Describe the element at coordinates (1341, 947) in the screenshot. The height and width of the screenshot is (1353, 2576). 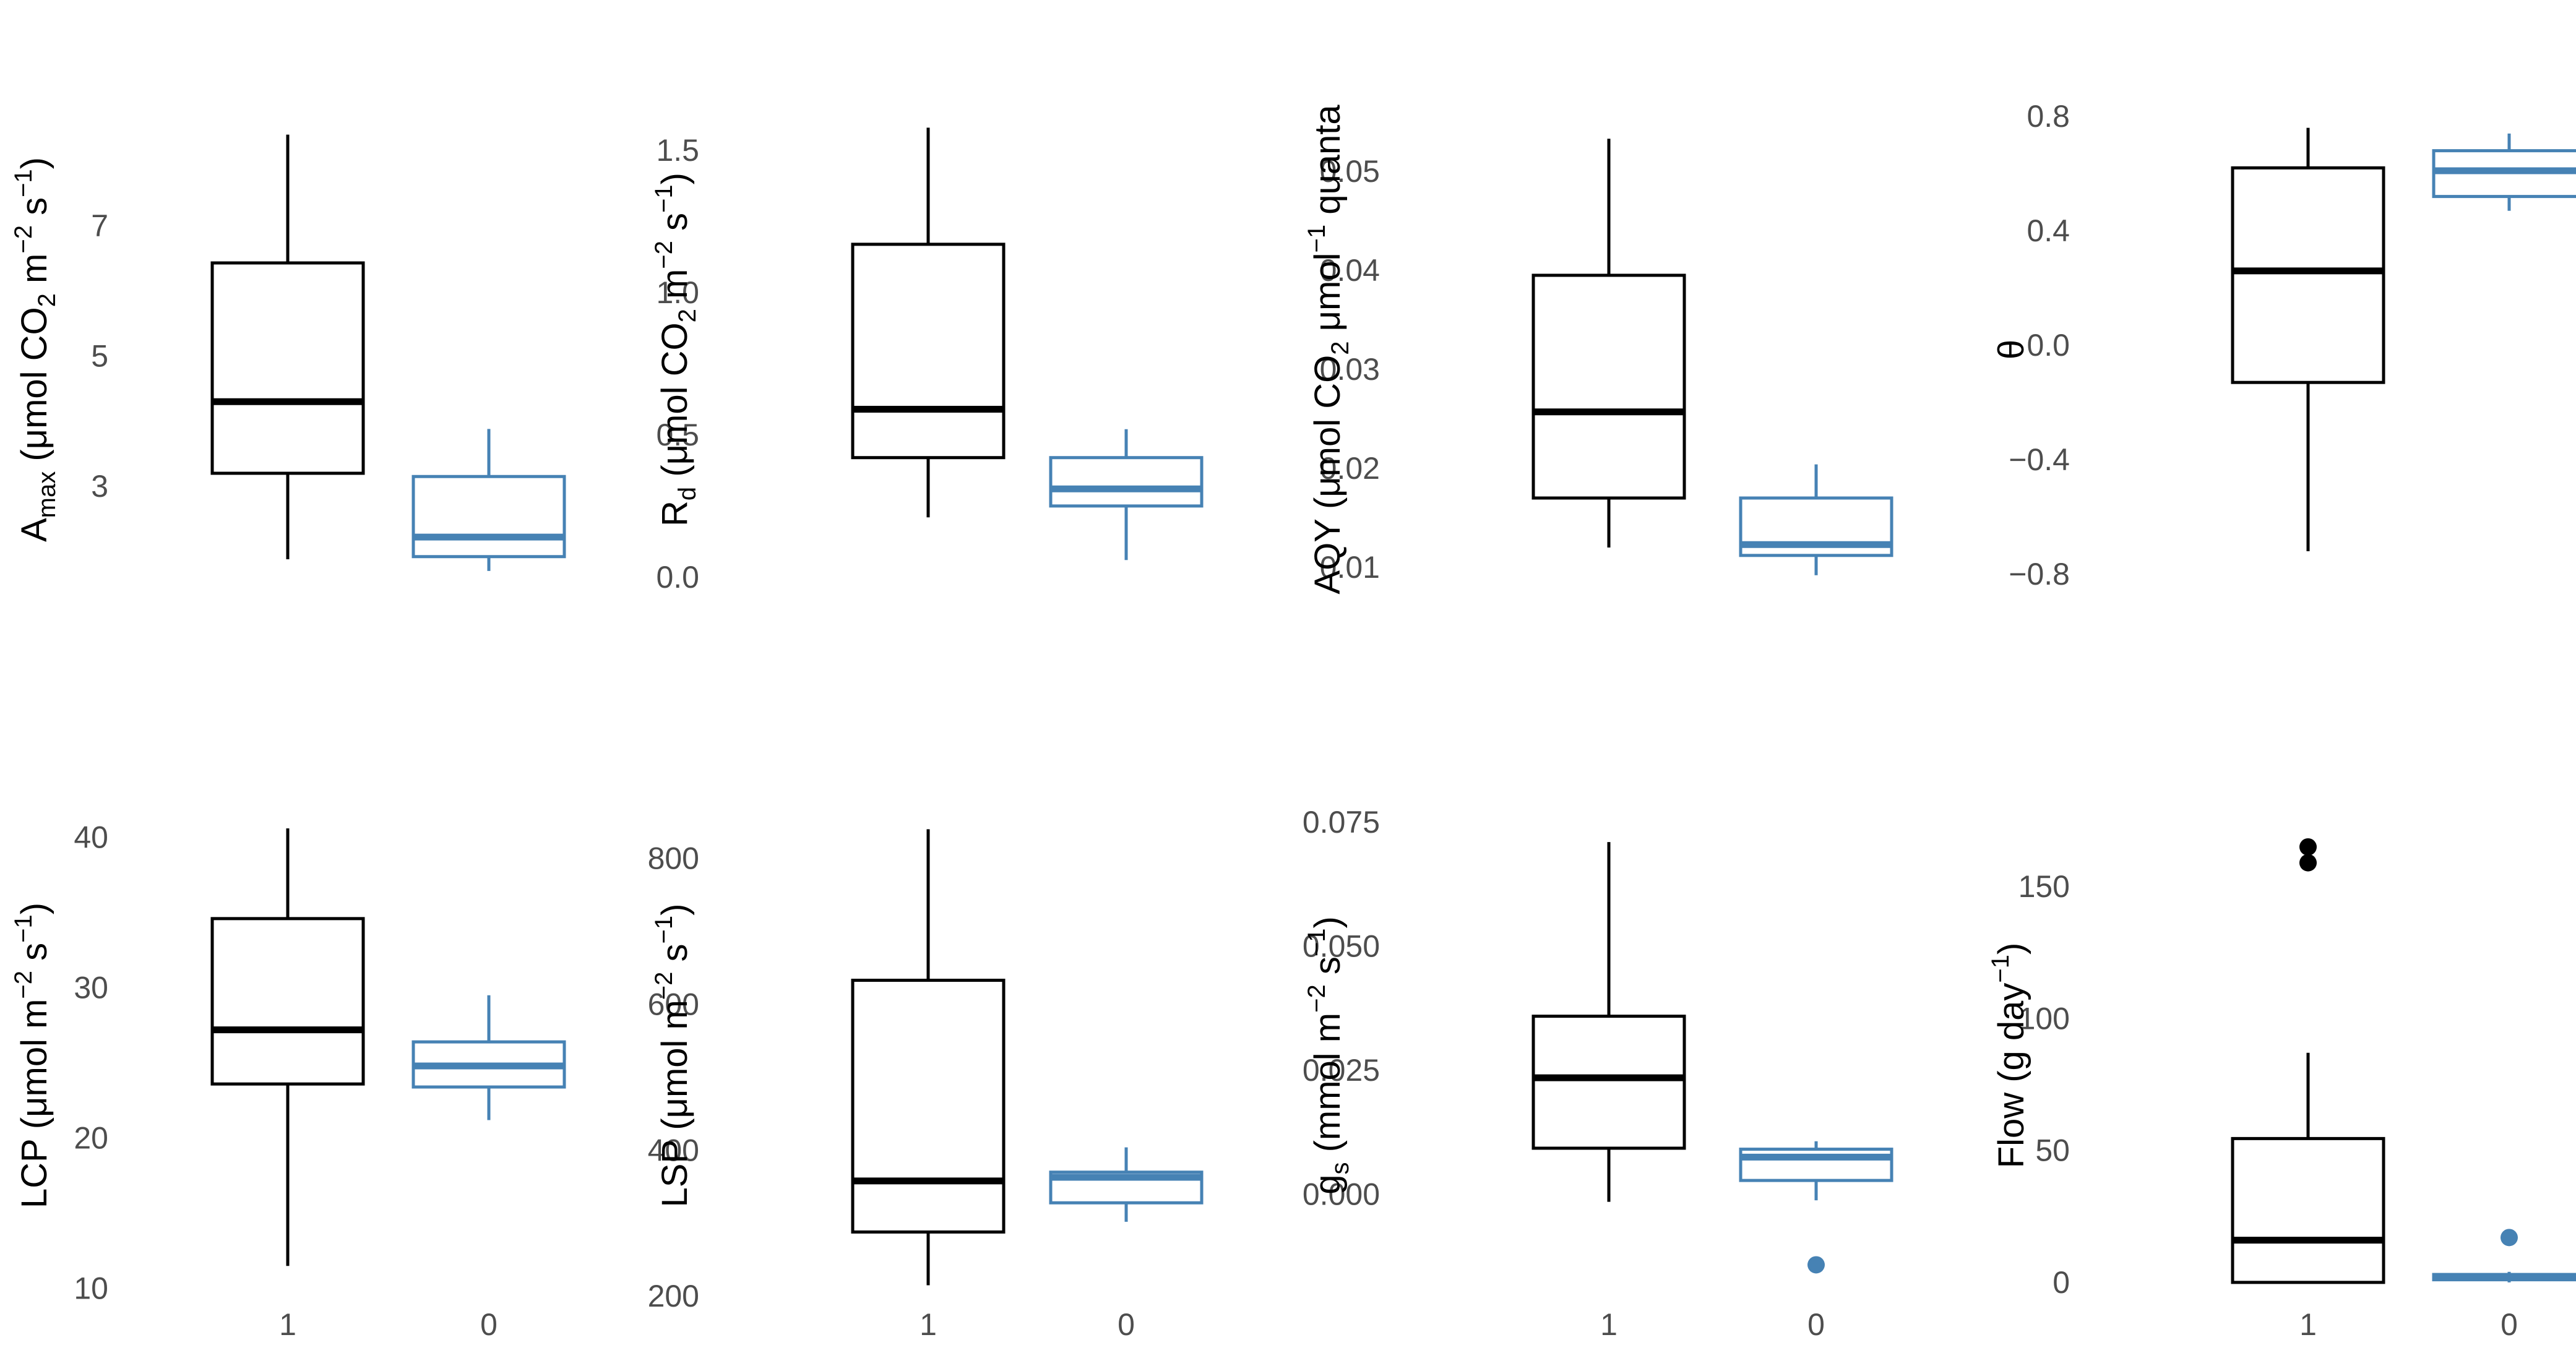
I see `y-tick-label: 0.050` at that location.